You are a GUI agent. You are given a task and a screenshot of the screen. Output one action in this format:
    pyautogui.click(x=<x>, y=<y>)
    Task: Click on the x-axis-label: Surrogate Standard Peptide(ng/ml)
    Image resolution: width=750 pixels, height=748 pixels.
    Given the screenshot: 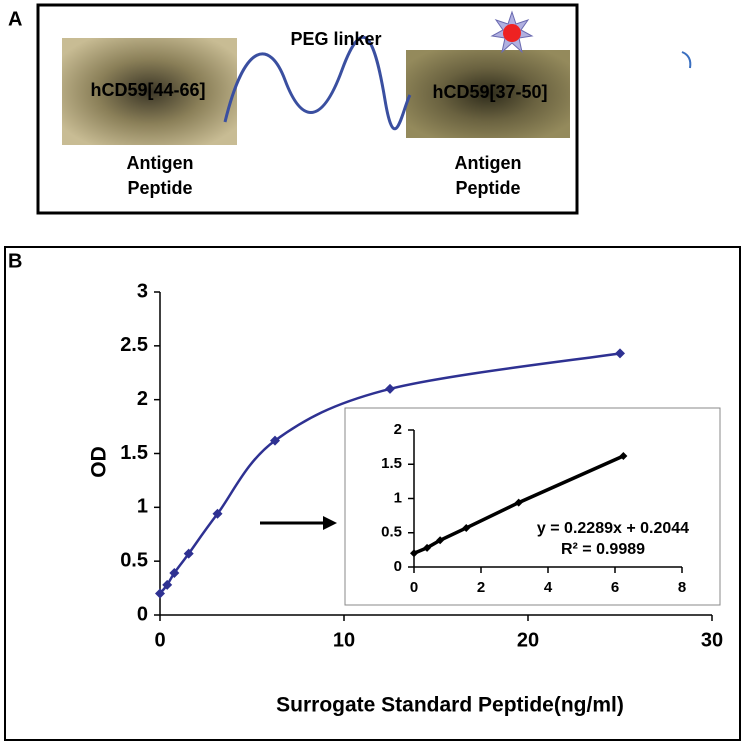 What is the action you would take?
    pyautogui.click(x=450, y=705)
    